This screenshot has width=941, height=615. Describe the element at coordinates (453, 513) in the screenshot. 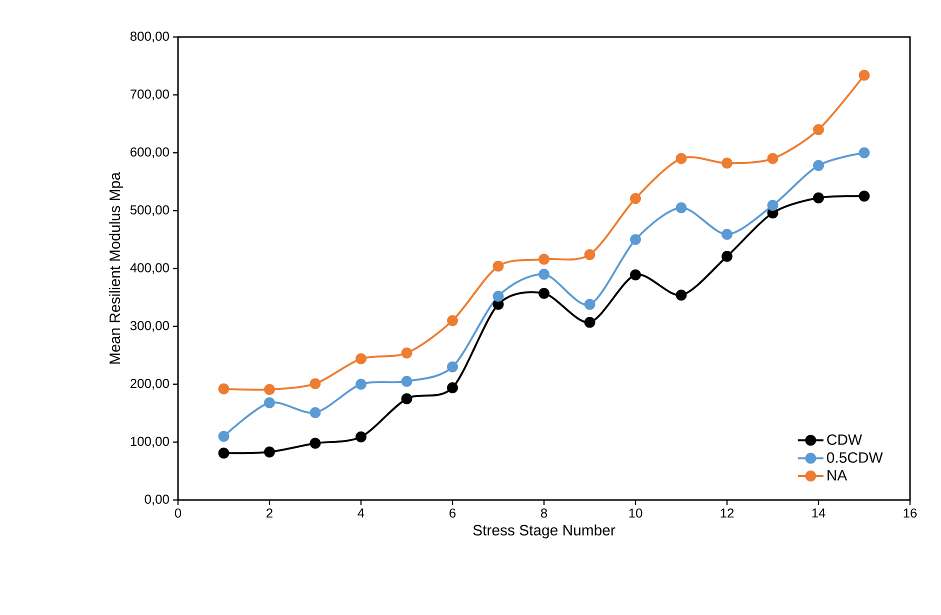

I see `x-tick-label: 6` at that location.